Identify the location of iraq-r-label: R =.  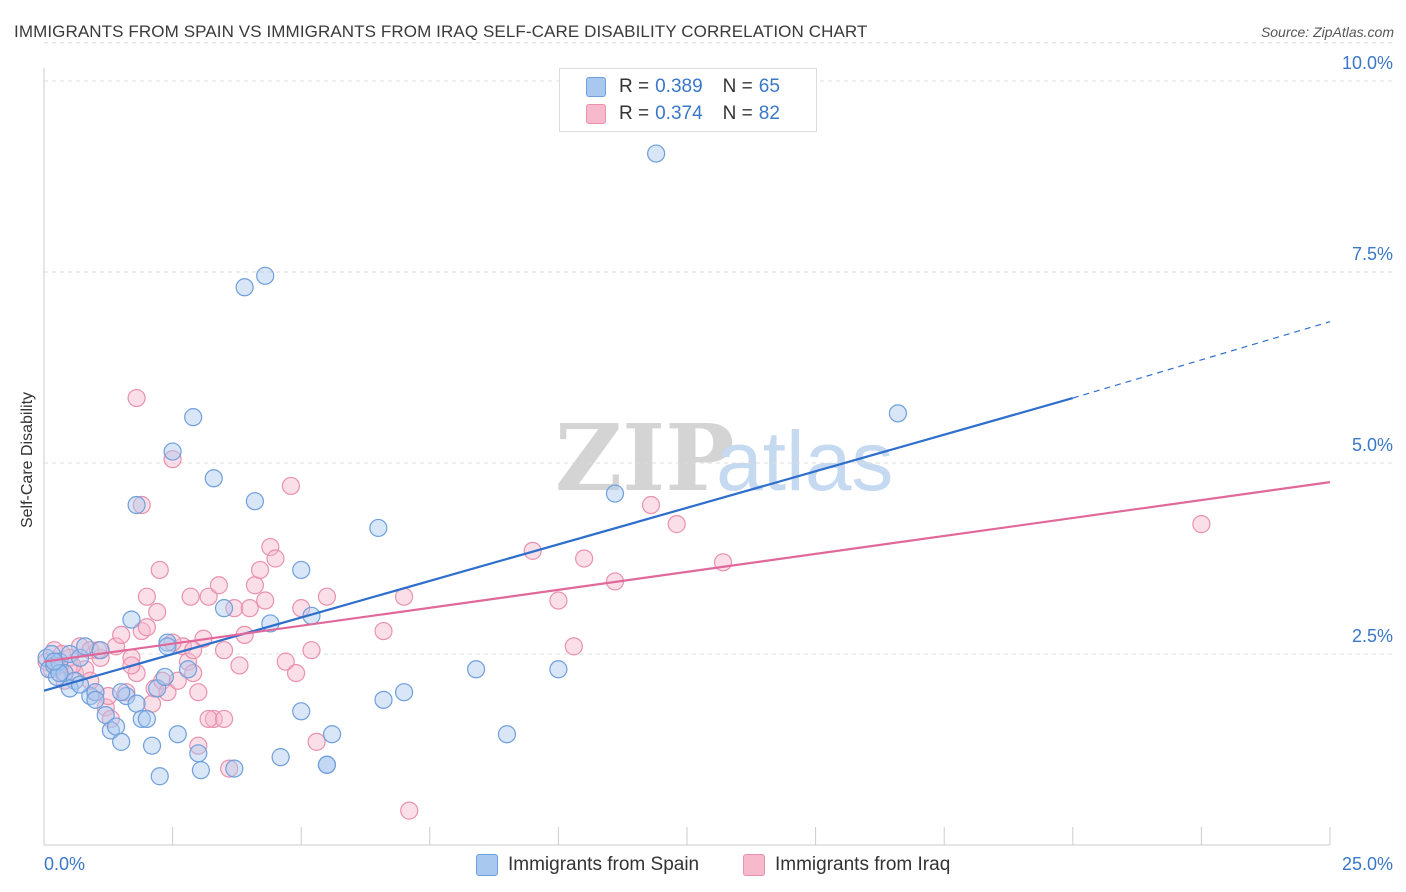
(634, 113).